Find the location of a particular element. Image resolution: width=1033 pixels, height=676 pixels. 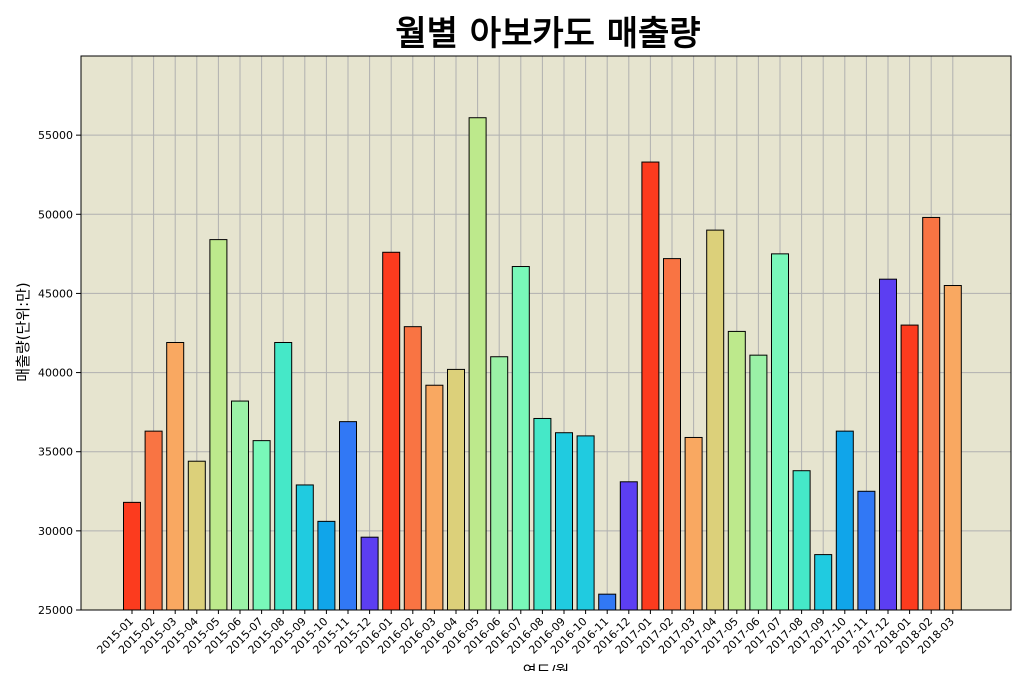

x-axis-label: 연도/월 is located at coordinates (546, 666).